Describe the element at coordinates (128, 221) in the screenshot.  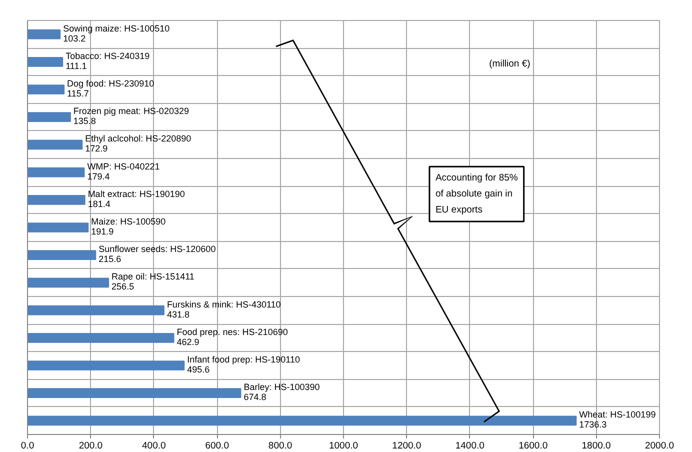
I see `y-tick-label: Maize: HS-100590` at that location.